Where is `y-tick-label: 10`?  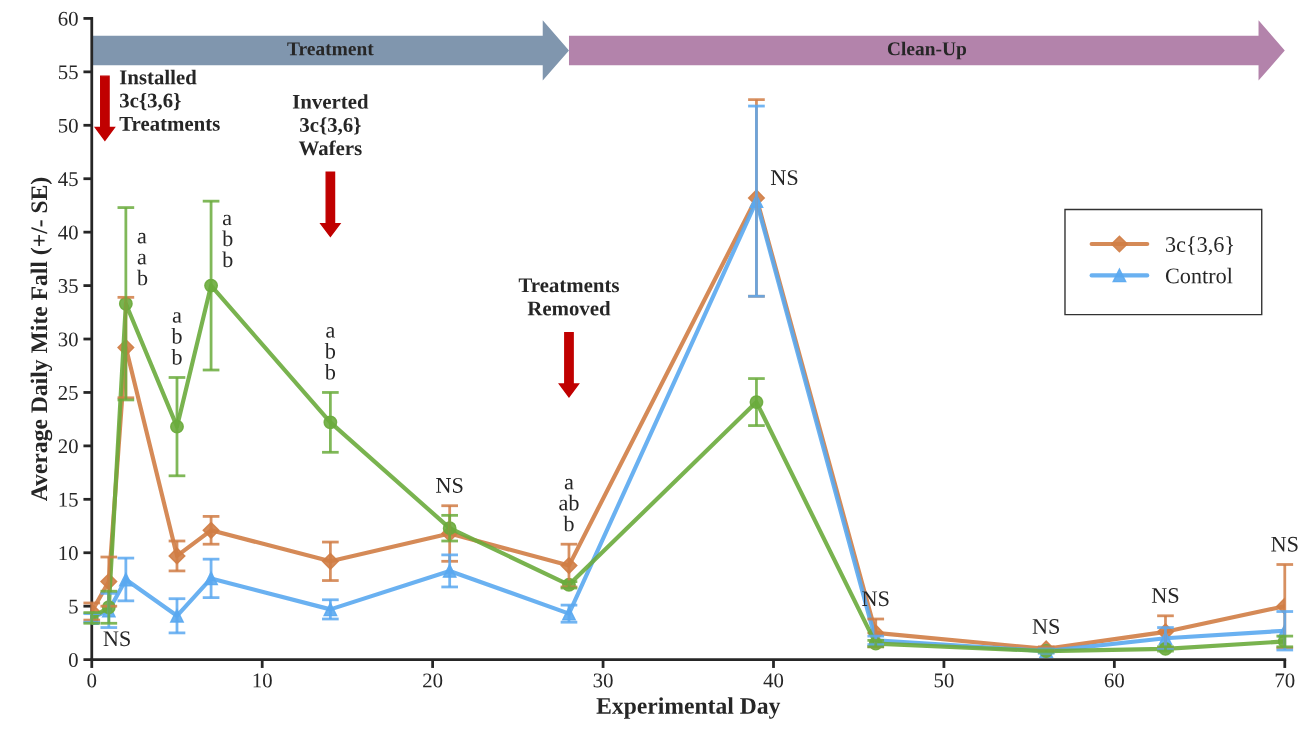
y-tick-label: 10 is located at coordinates (68, 553).